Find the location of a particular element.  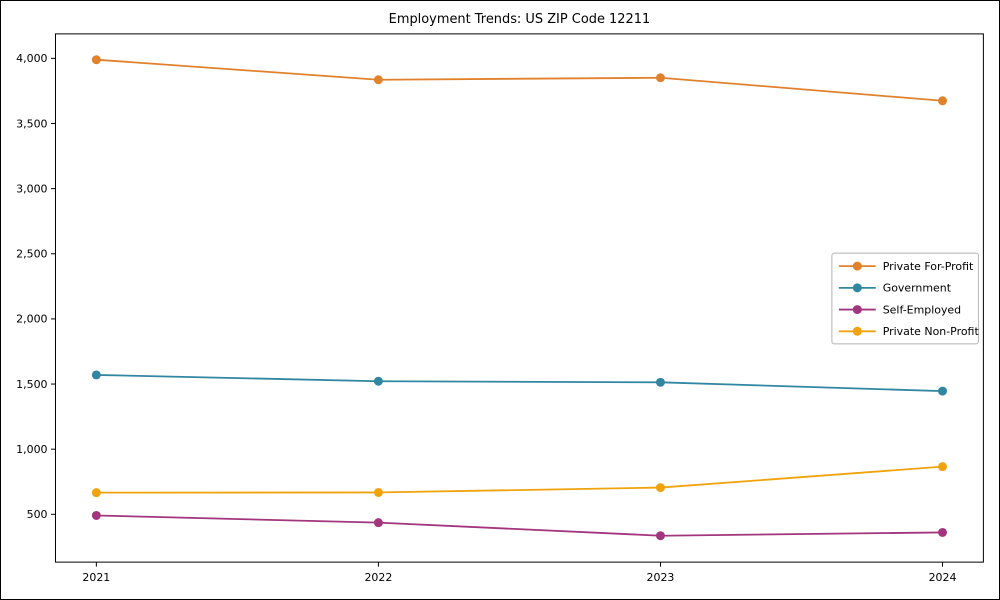

marker-government-2022 is located at coordinates (378, 381).